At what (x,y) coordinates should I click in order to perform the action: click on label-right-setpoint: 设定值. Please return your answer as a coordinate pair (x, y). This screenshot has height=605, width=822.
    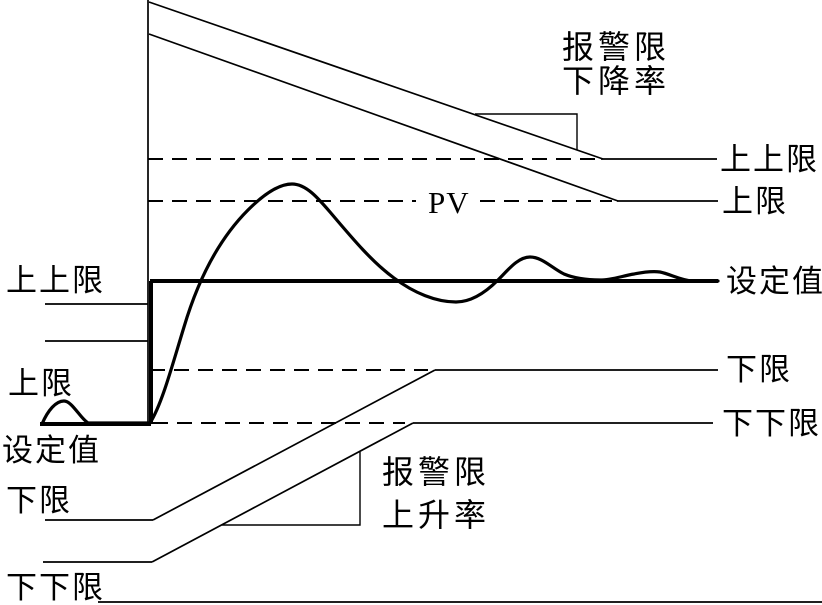
    Looking at the image, I should click on (774, 281).